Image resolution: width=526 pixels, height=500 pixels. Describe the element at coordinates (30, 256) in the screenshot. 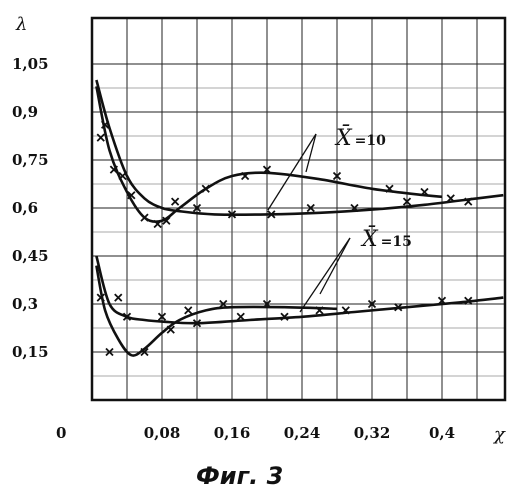

I see `y-tick-label: 0,45` at that location.